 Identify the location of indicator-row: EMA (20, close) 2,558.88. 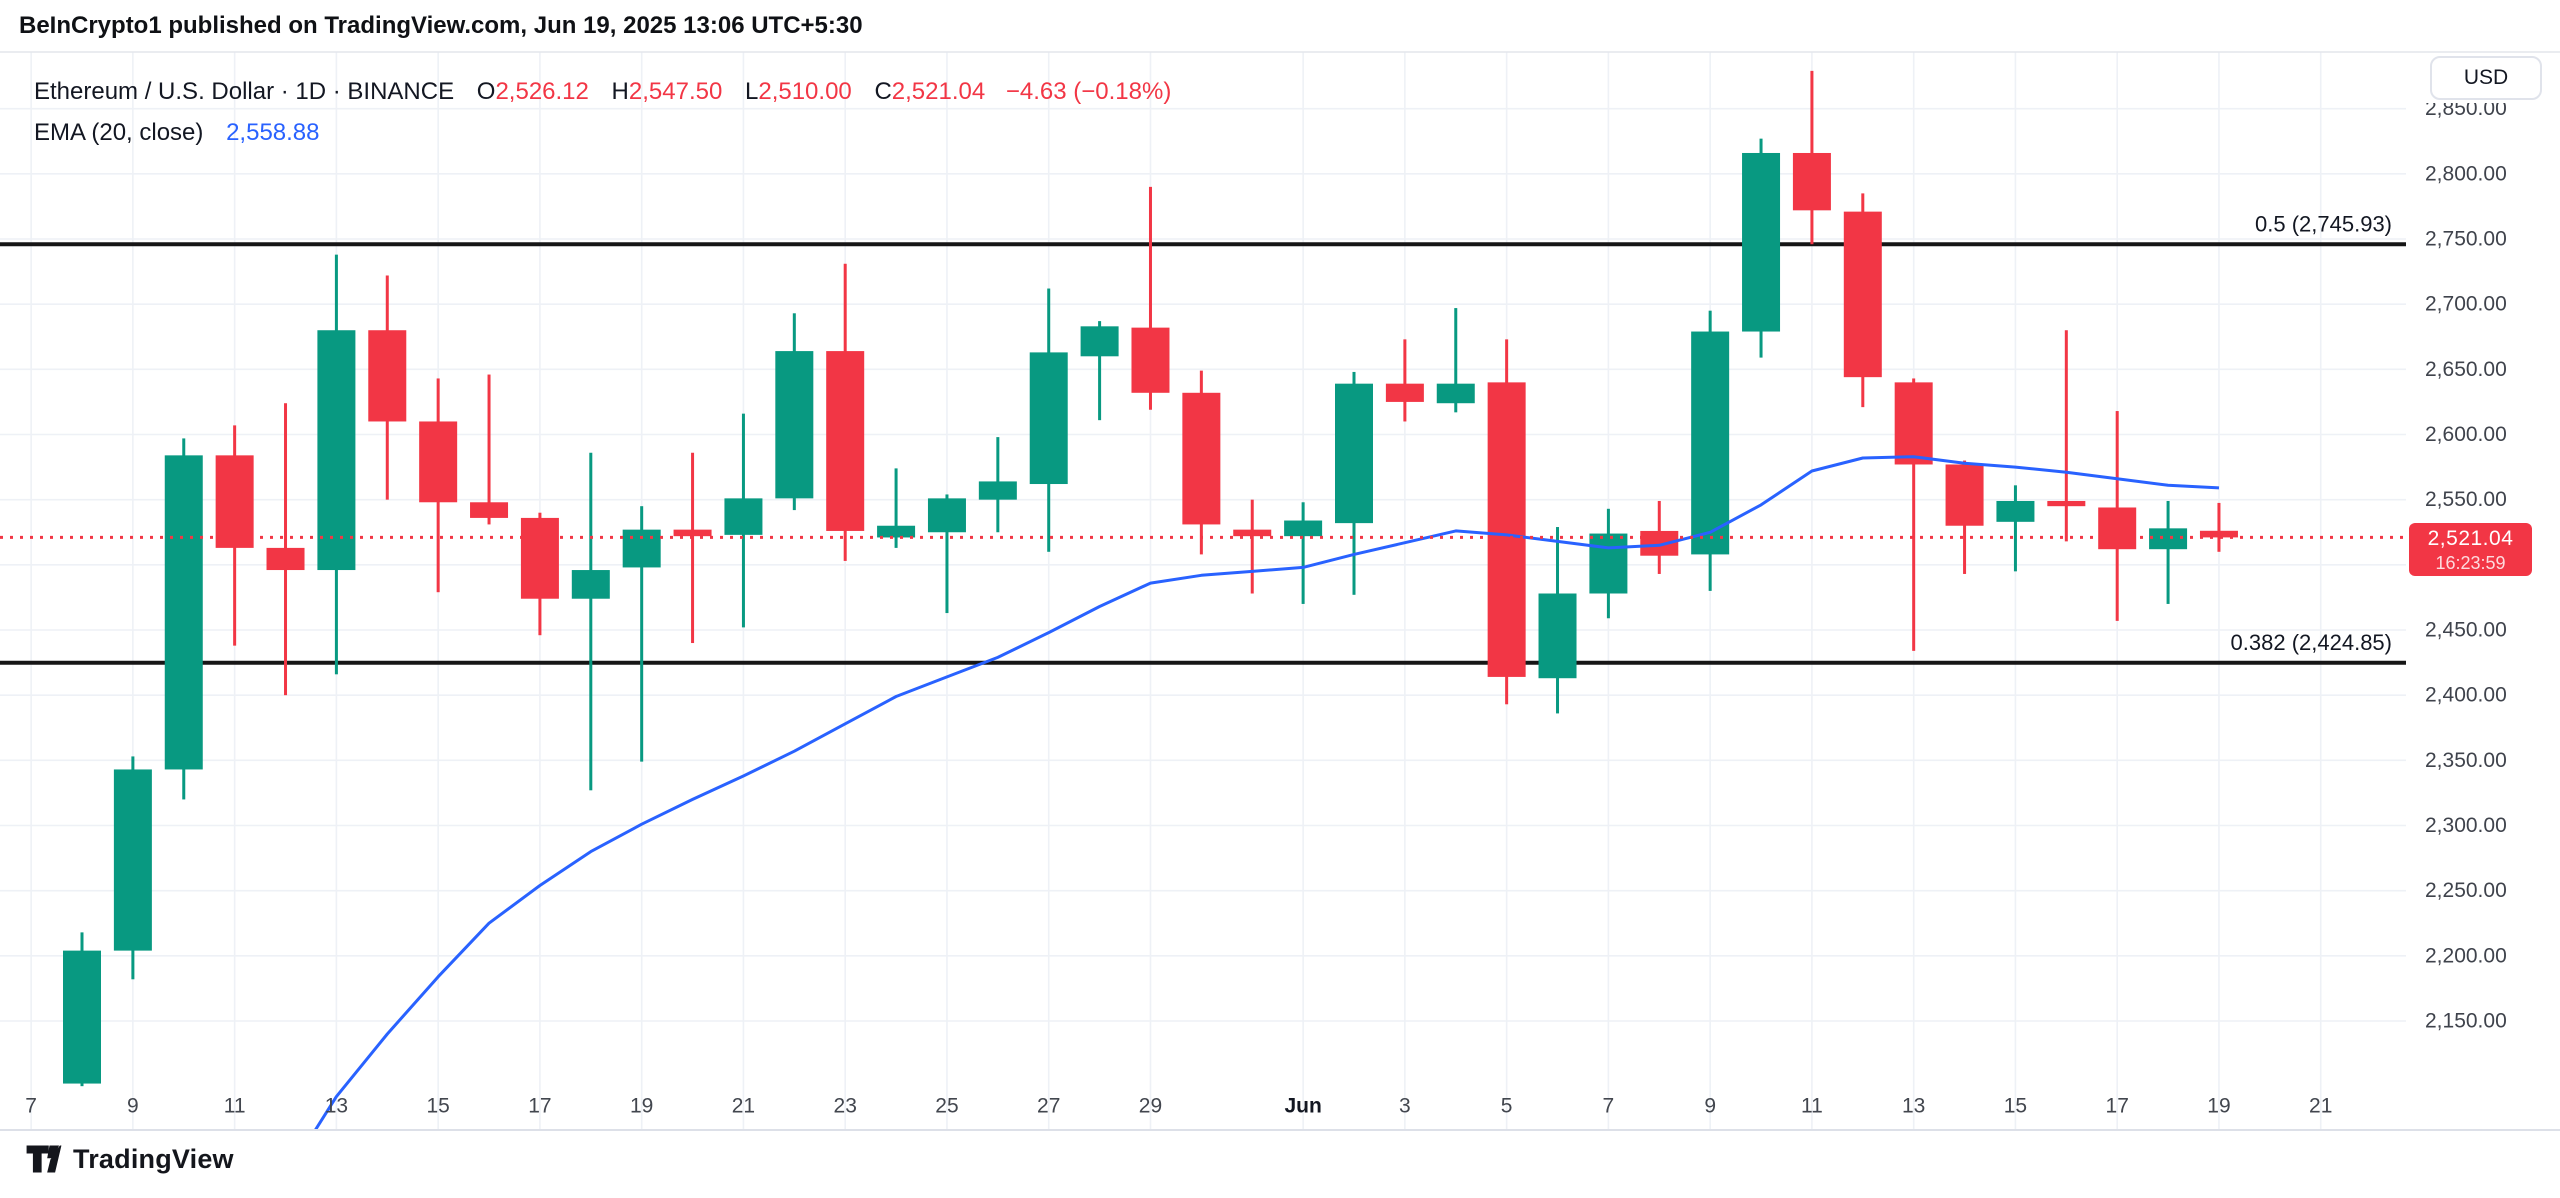
(602, 133).